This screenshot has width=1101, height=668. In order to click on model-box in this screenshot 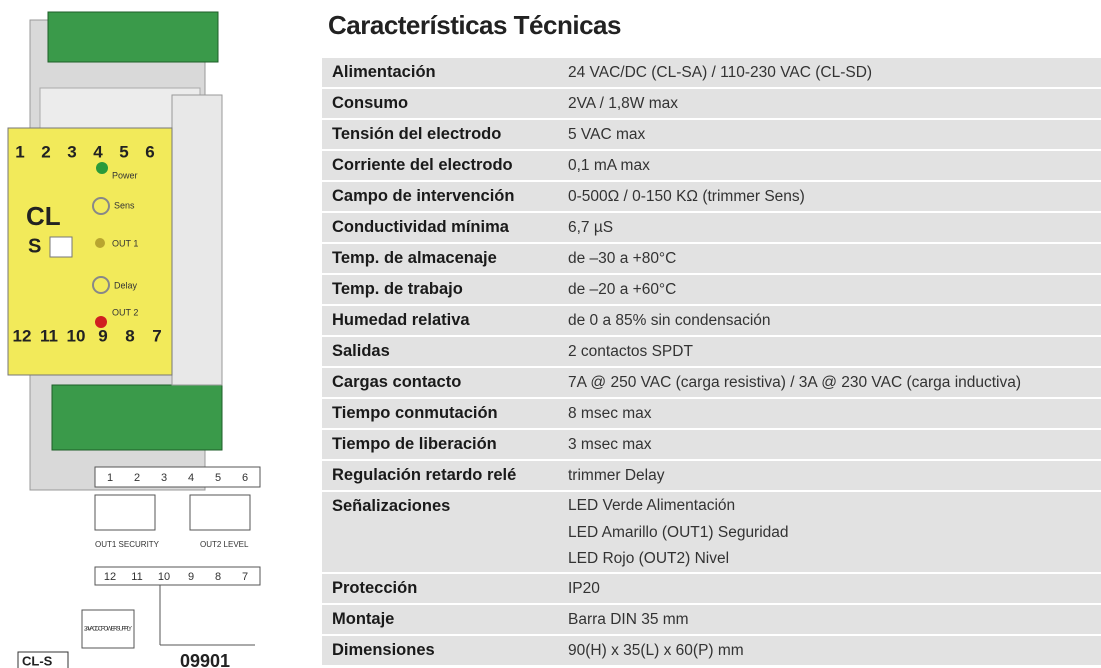, I will do `click(43, 659)`.